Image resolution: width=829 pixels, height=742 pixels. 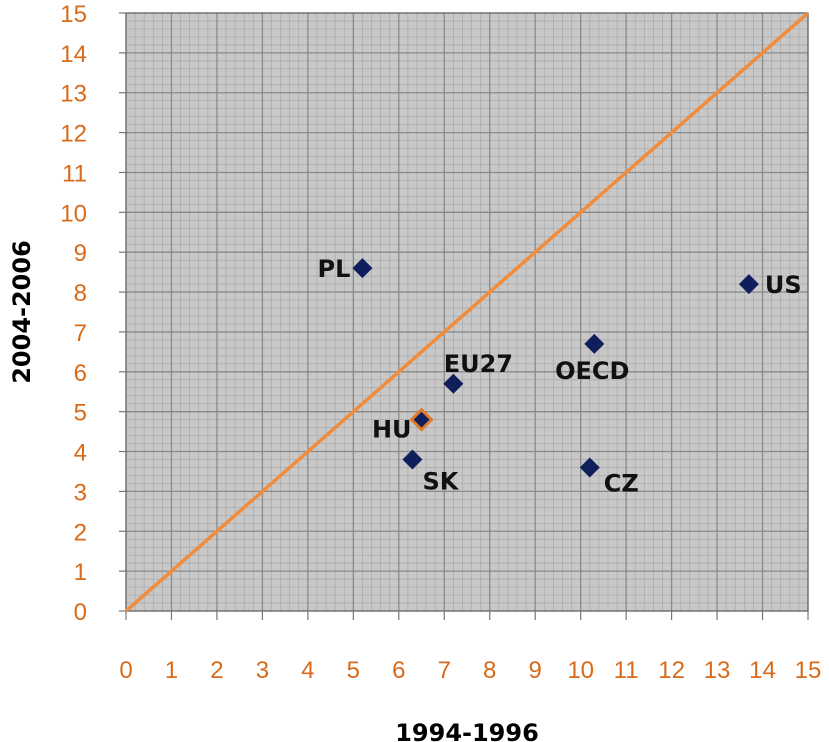 What do you see at coordinates (362, 268) in the screenshot?
I see `point-marker-pl` at bounding box center [362, 268].